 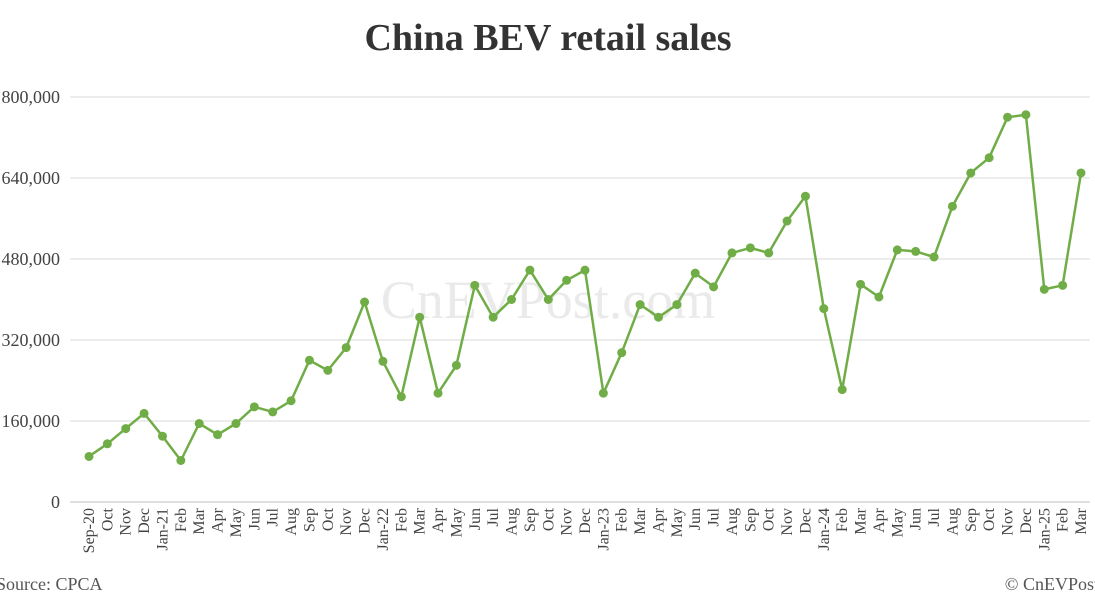 I want to click on x-tick-label: Jan-22, so click(x=383, y=529).